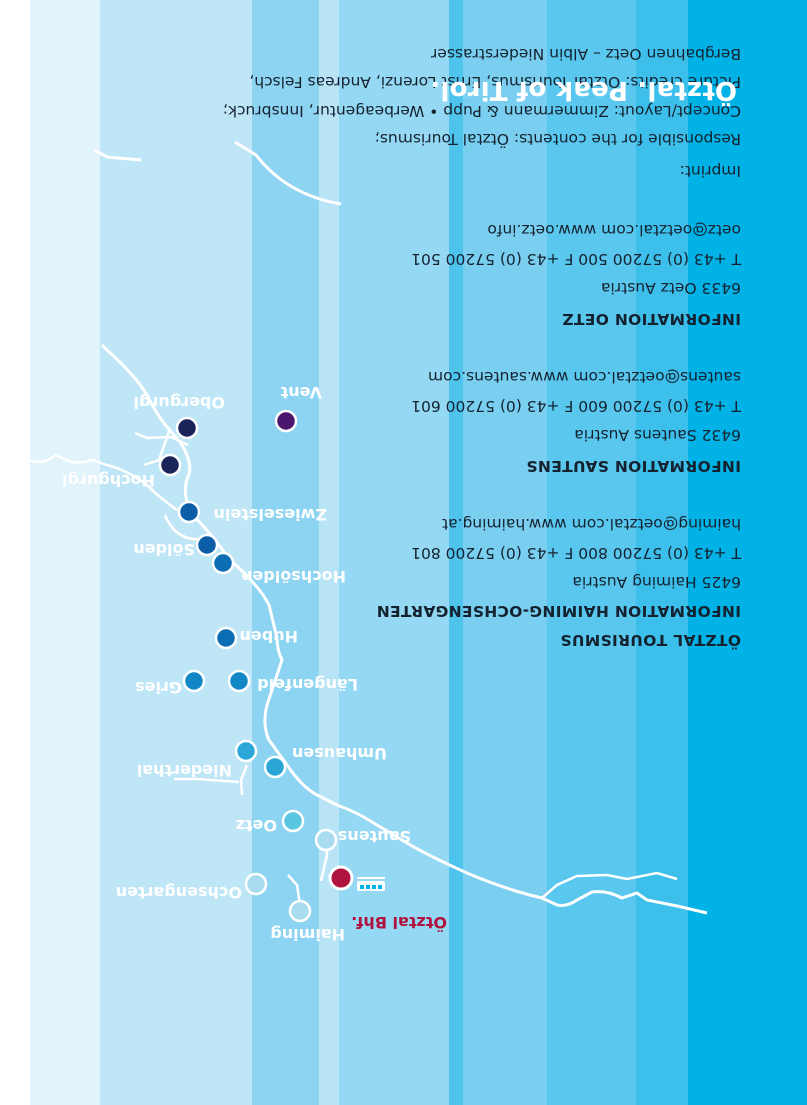 This screenshot has height=1105, width=807. What do you see at coordinates (179, 402) in the screenshot?
I see `label-obergurgl: Obergurgl` at bounding box center [179, 402].